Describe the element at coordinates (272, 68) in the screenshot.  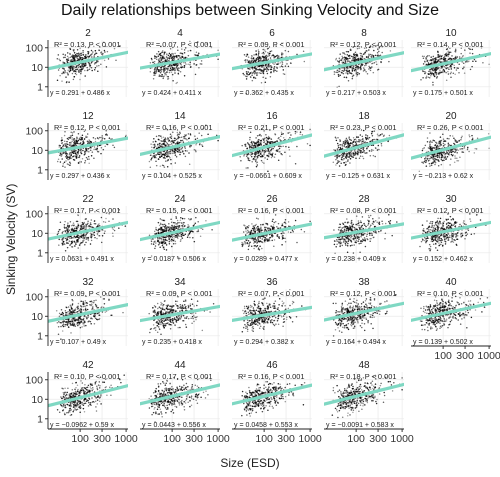
I see `panel-background` at that location.